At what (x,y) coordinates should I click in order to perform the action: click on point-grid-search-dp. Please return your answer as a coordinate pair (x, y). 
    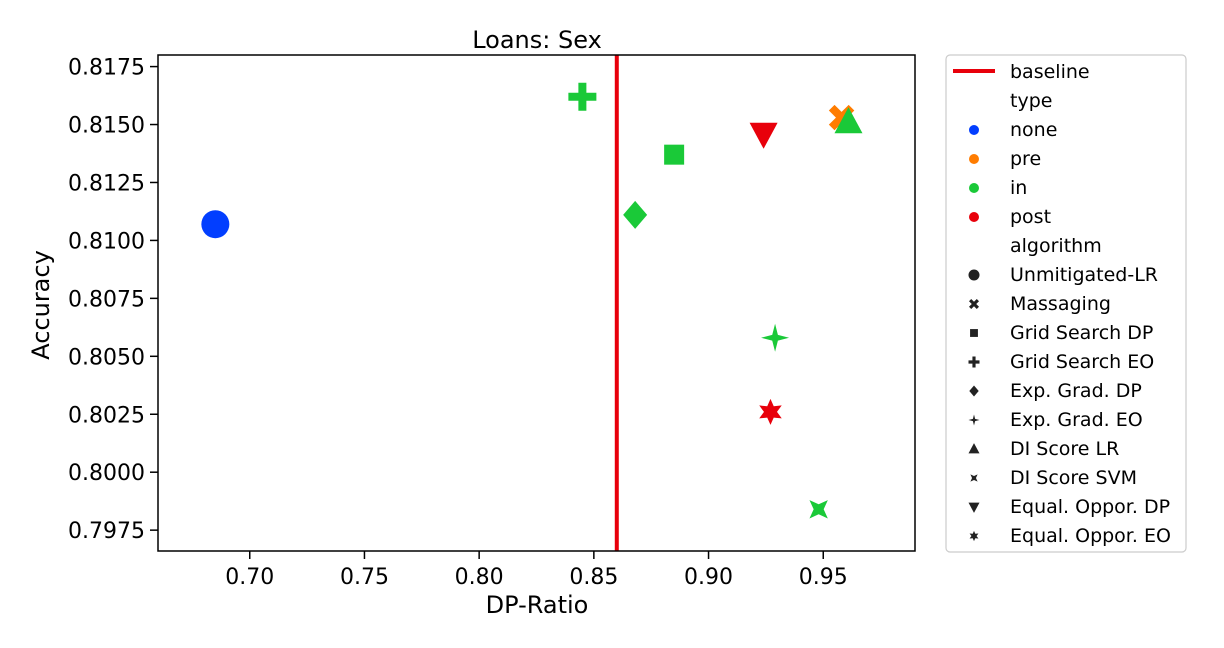
    Looking at the image, I should click on (674, 154).